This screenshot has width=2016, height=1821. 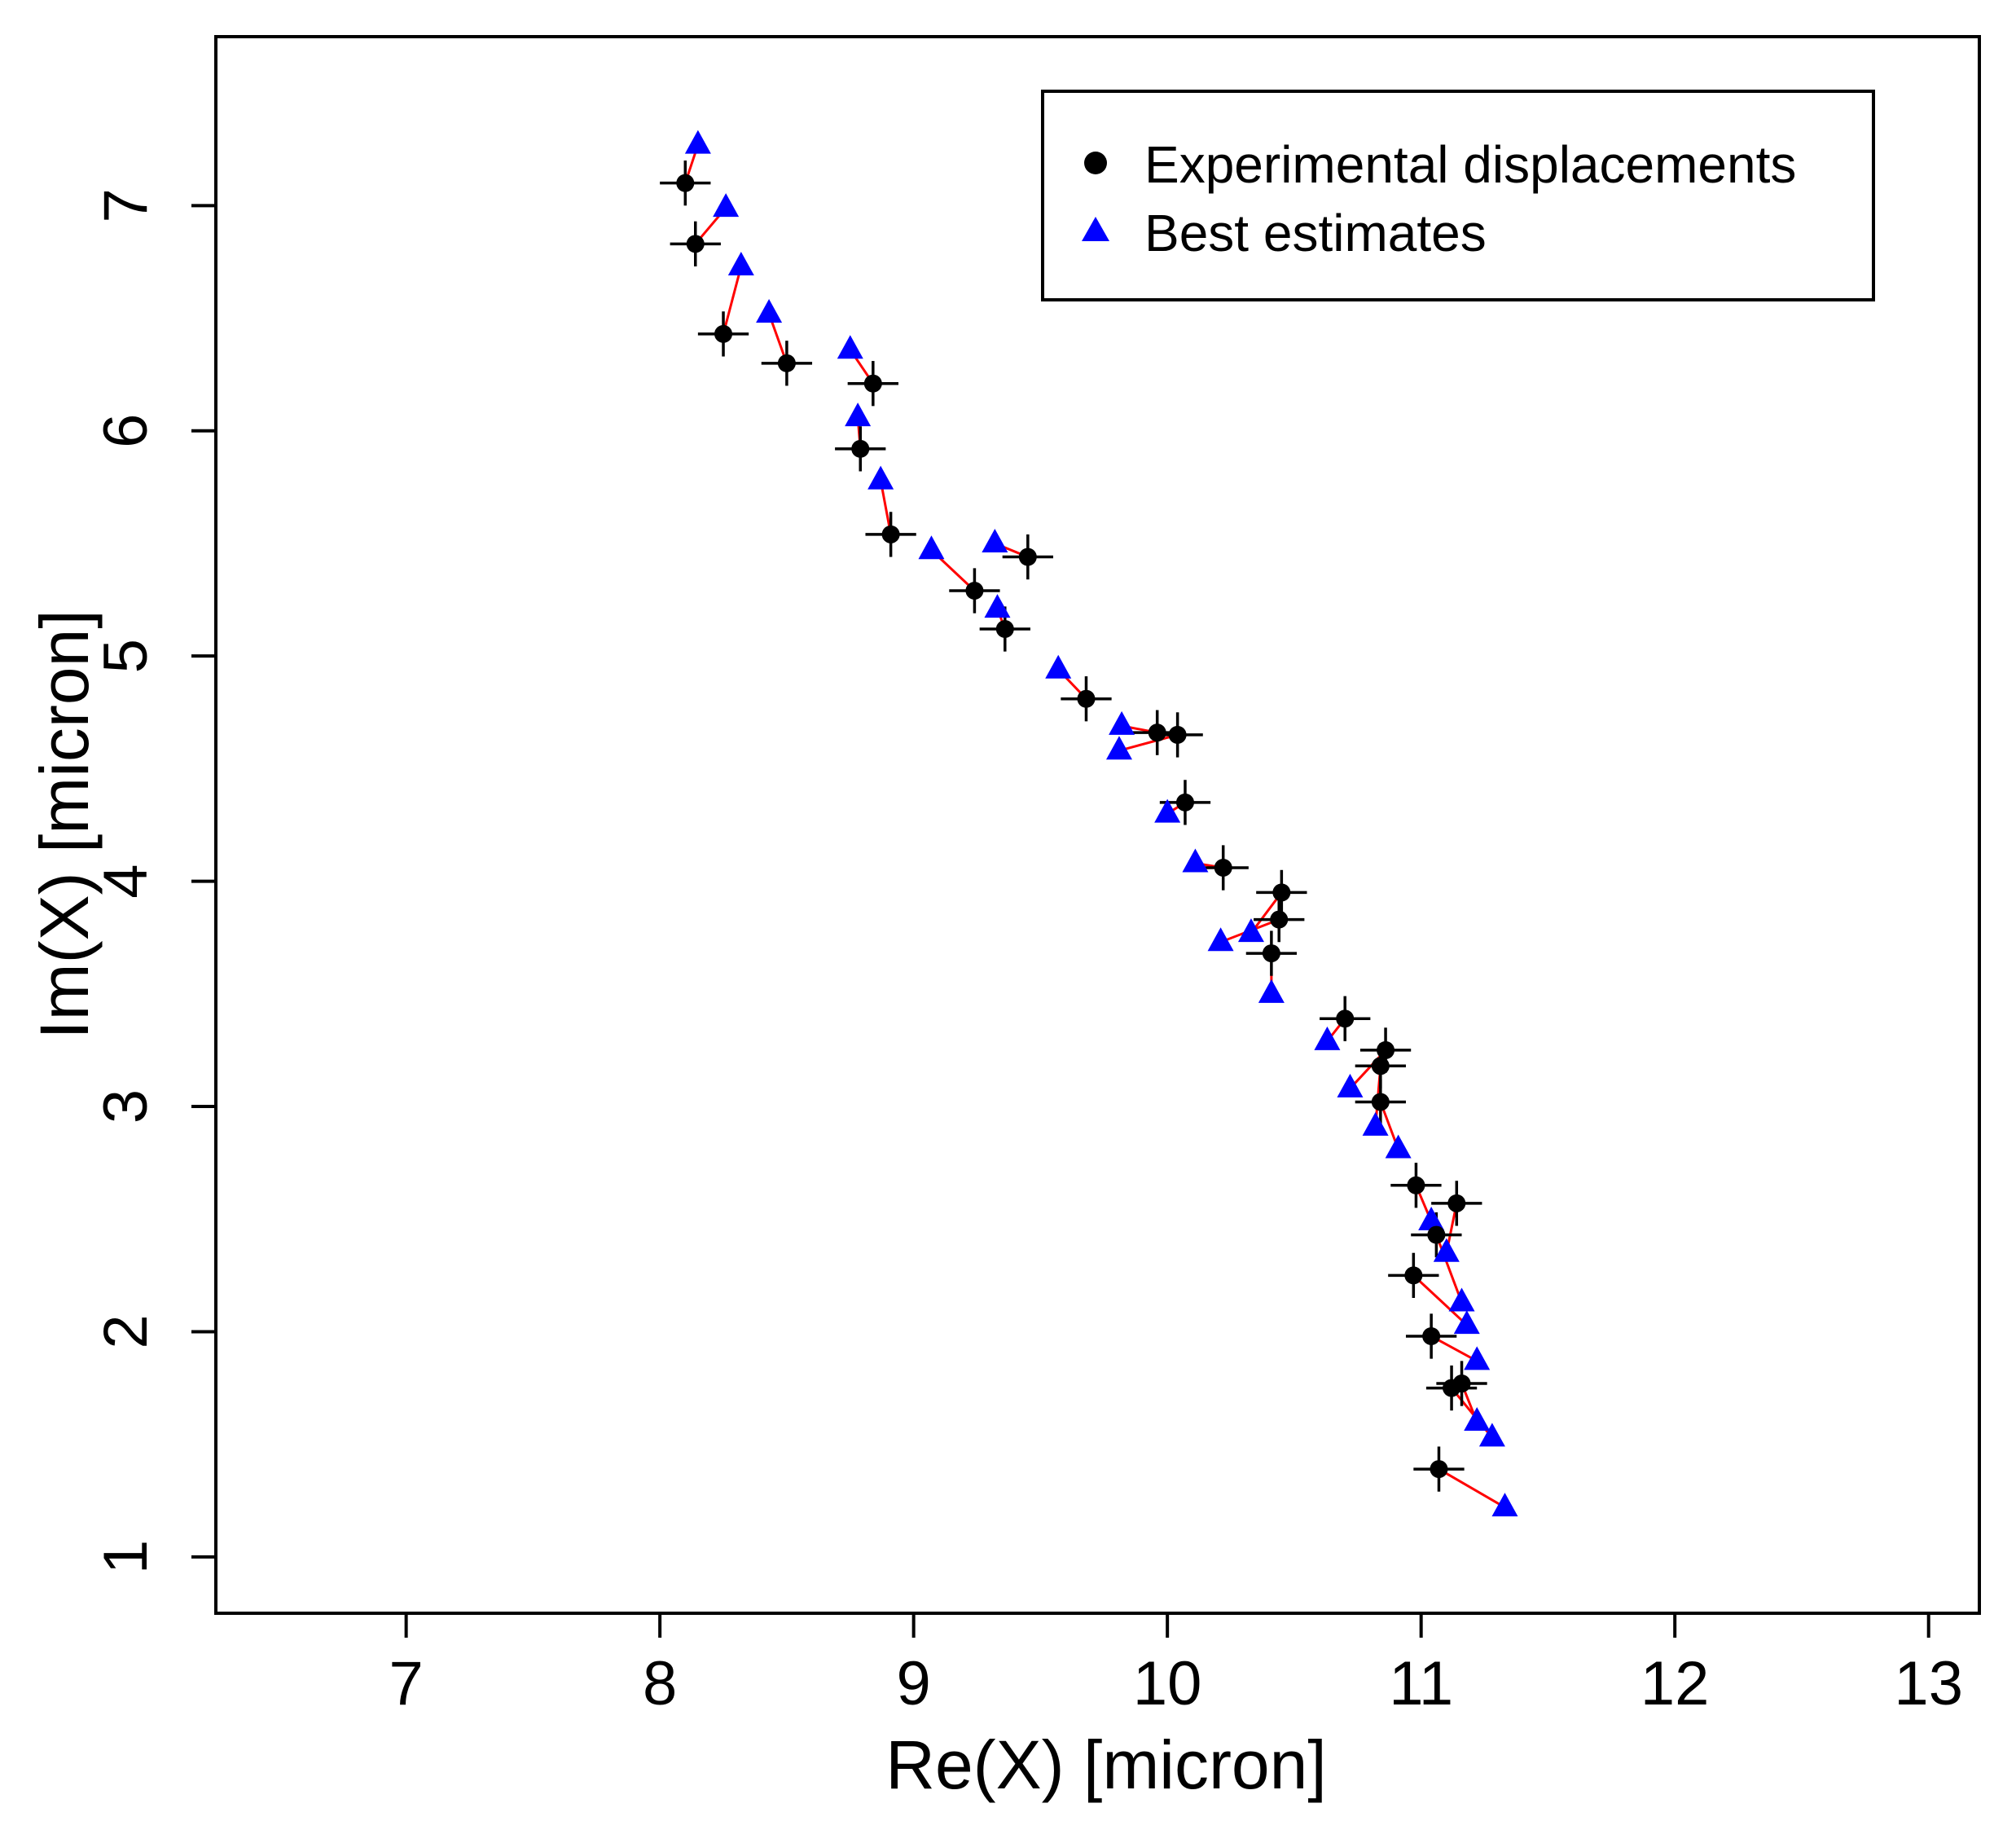 What do you see at coordinates (1105, 1765) in the screenshot?
I see `x-axis-label: Re(X) [micron]` at bounding box center [1105, 1765].